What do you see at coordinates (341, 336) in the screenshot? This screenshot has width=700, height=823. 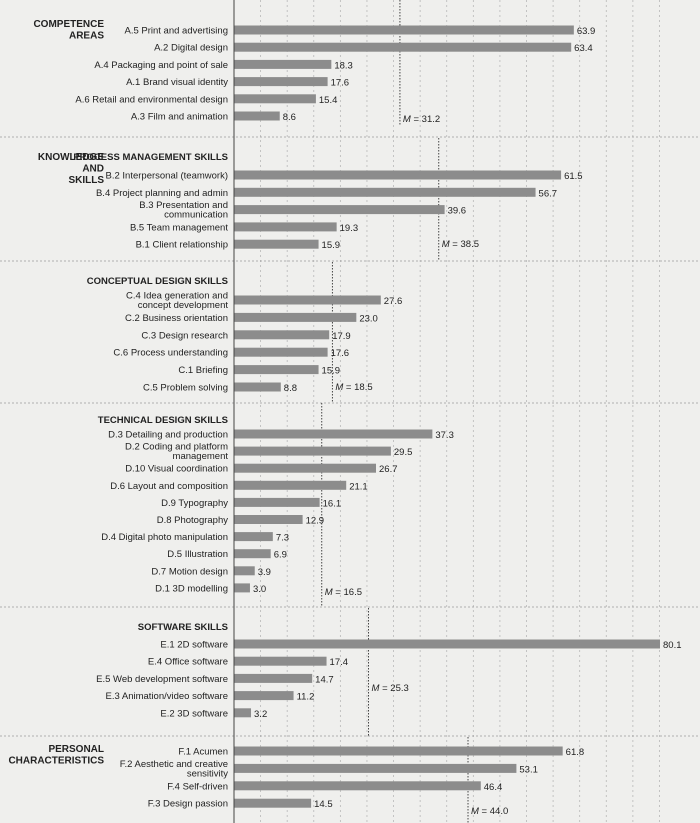 I see `bar-value: 17.9` at bounding box center [341, 336].